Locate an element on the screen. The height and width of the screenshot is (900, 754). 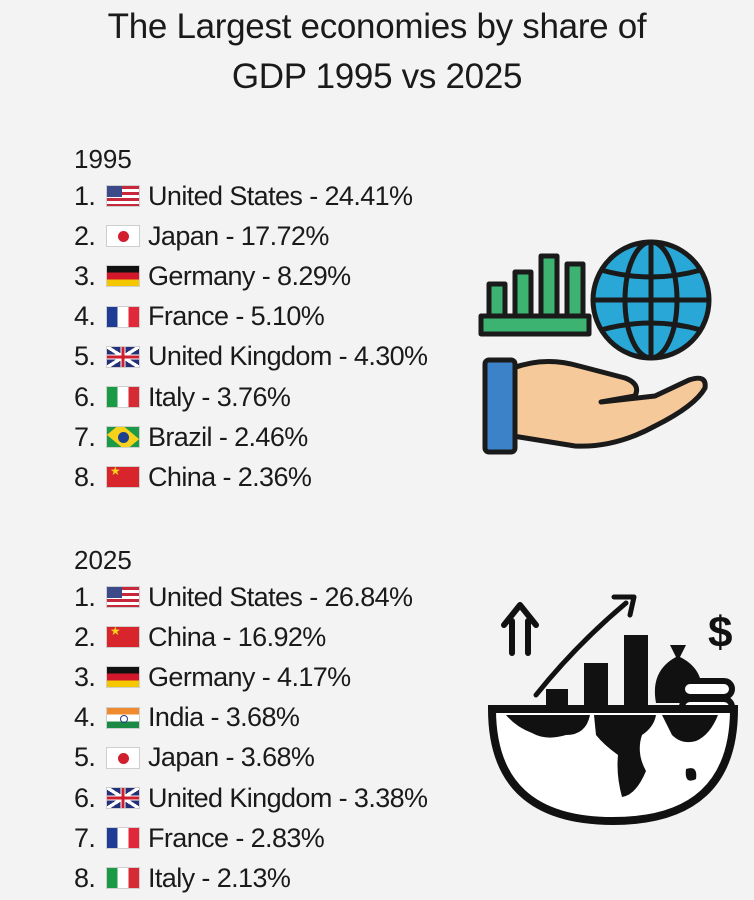
entry-text: Germany - 4.17% is located at coordinates (249, 676).